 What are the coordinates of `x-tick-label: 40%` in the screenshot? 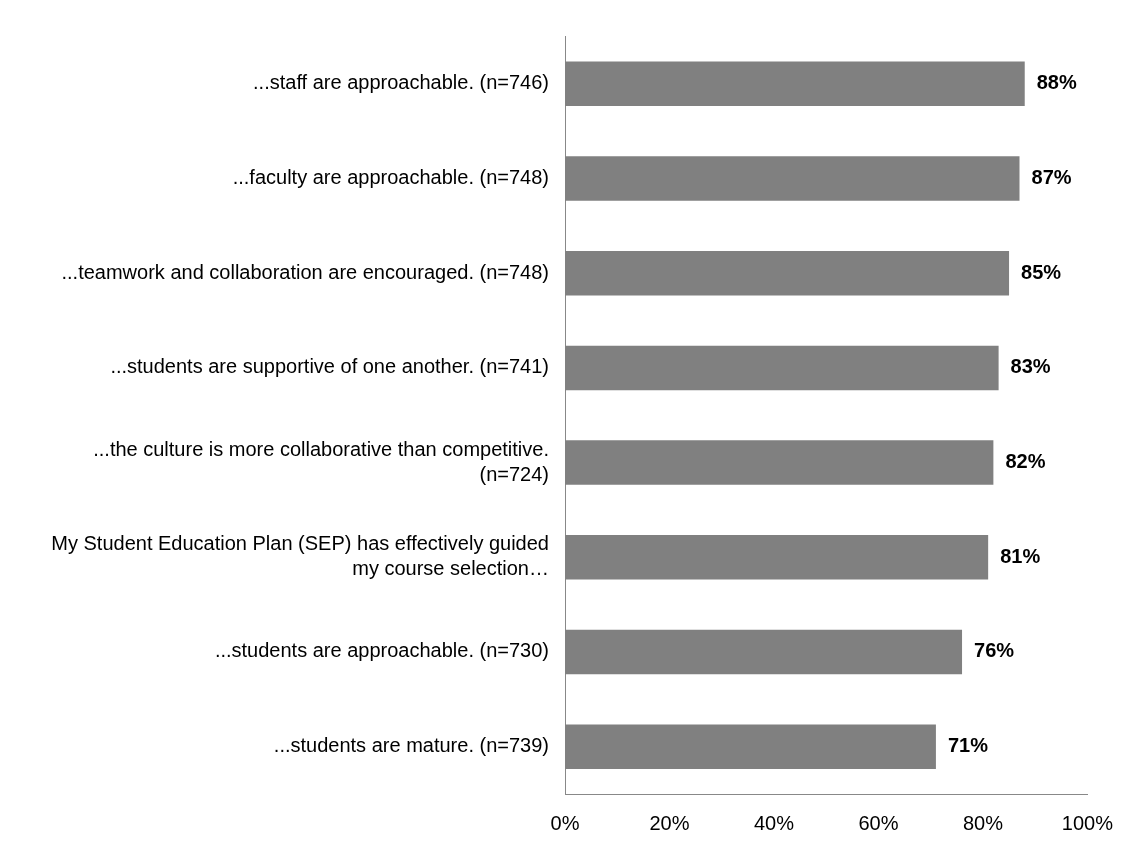 It's located at (774, 822).